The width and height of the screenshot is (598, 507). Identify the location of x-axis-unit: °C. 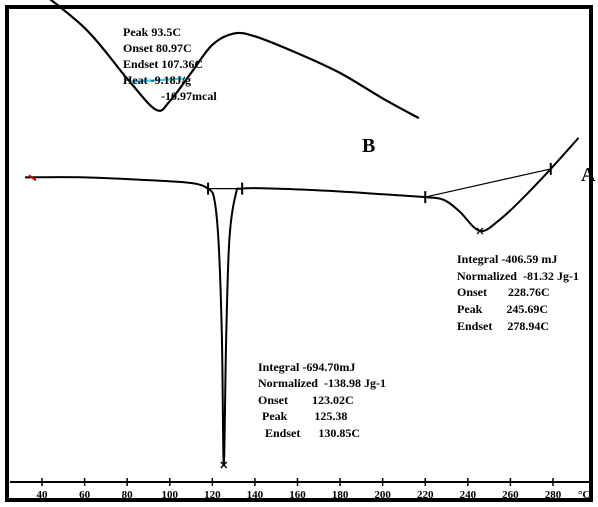
(584, 495).